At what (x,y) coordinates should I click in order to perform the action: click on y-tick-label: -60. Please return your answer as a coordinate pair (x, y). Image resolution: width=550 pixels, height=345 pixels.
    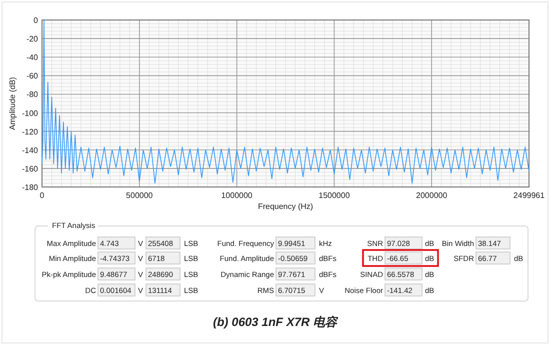
    Looking at the image, I should click on (32, 76).